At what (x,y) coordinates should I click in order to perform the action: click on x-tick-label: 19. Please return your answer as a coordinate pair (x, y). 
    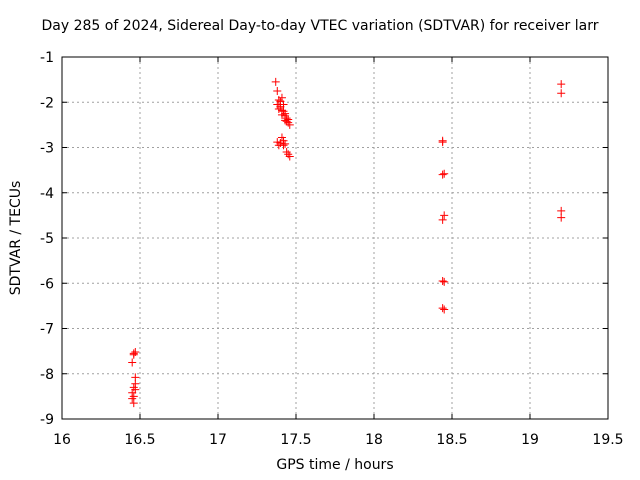
    Looking at the image, I should click on (530, 440).